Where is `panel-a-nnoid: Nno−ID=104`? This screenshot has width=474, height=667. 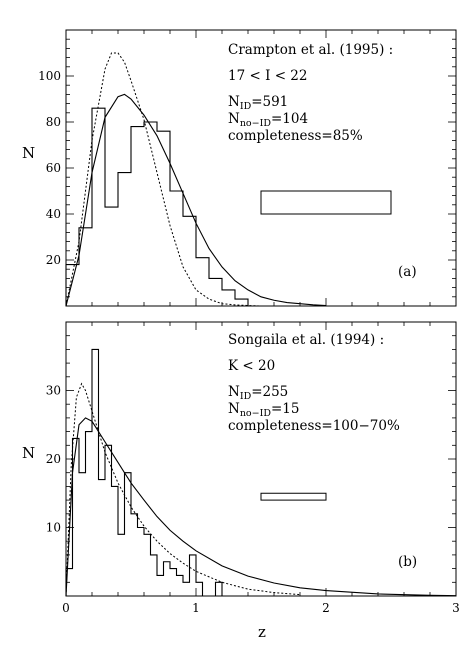 panel-a-nnoid: Nno−ID=104 is located at coordinates (268, 120).